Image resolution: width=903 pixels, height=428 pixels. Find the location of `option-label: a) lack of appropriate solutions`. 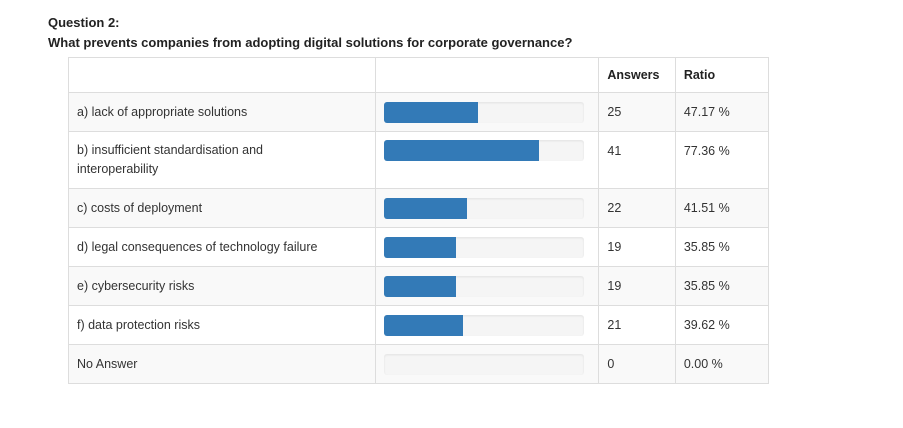

option-label: a) lack of appropriate solutions is located at coordinates (162, 111).